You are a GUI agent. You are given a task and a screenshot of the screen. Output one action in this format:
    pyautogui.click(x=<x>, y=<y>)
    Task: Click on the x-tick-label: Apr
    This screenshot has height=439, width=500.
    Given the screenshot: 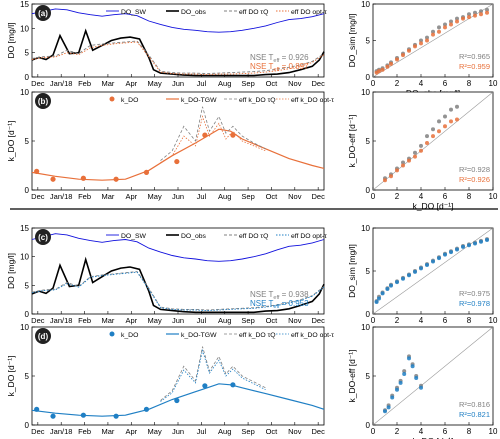 What is the action you would take?
    pyautogui.click(x=131, y=196)
    